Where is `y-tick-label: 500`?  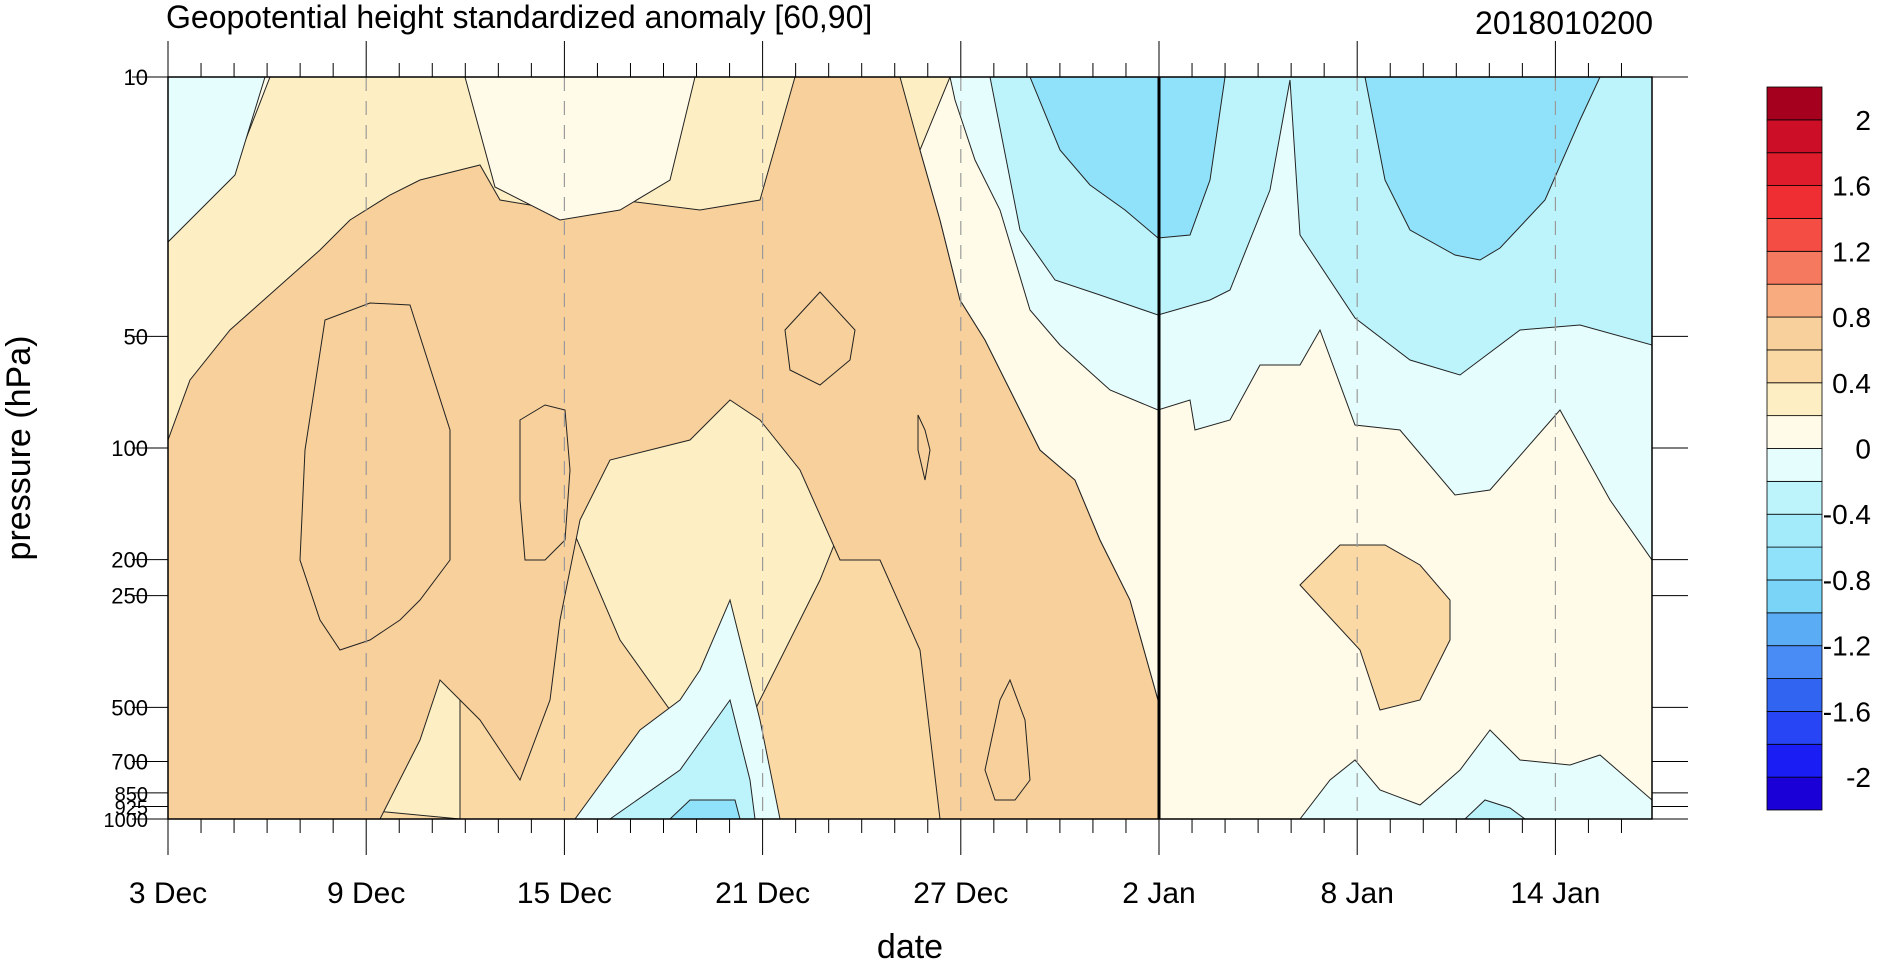 y-tick-label: 500 is located at coordinates (129, 707).